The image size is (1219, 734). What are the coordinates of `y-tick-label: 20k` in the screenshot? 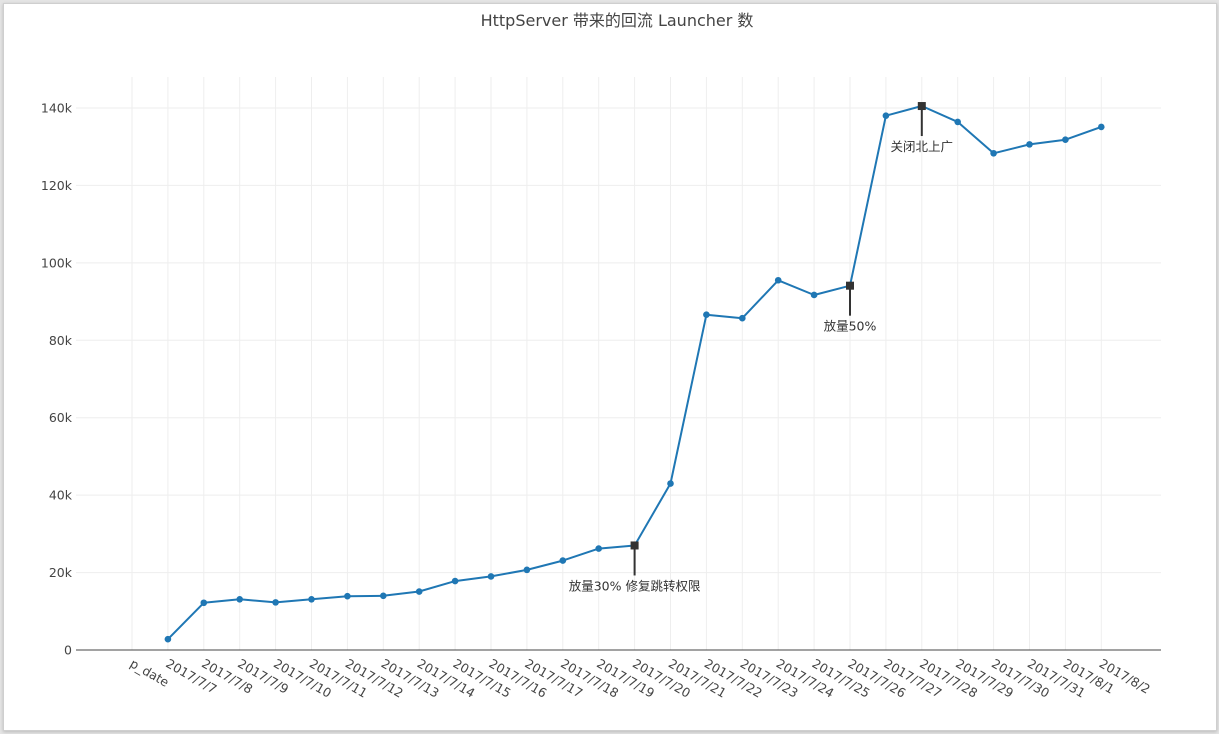 It's located at (61, 572).